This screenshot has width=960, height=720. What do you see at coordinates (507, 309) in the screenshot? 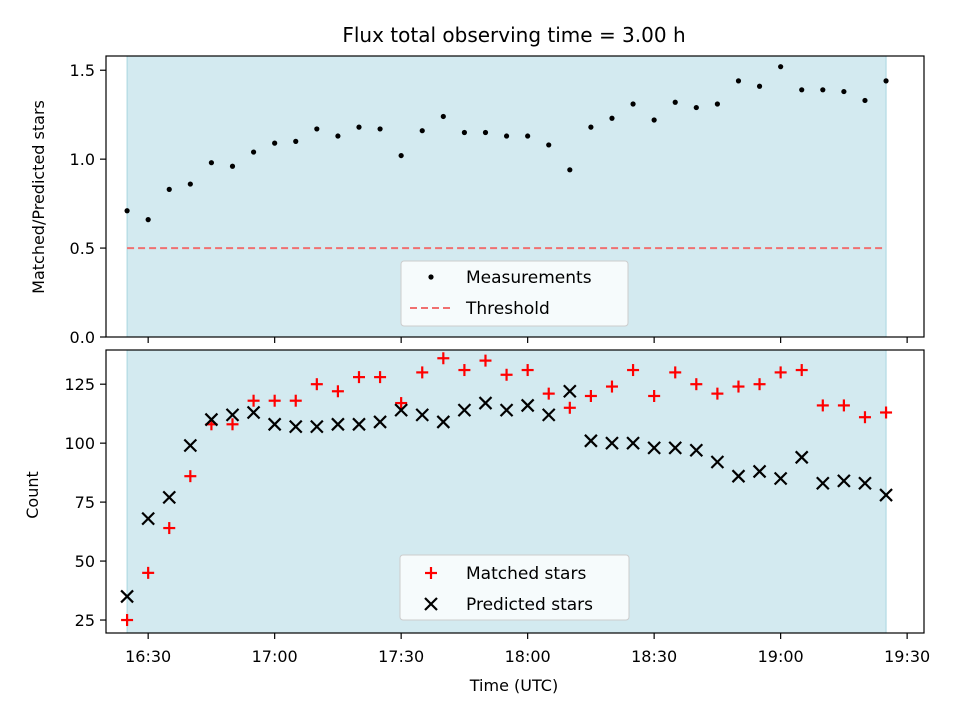
I see `legend-threshold-label: Threshold` at bounding box center [507, 309].